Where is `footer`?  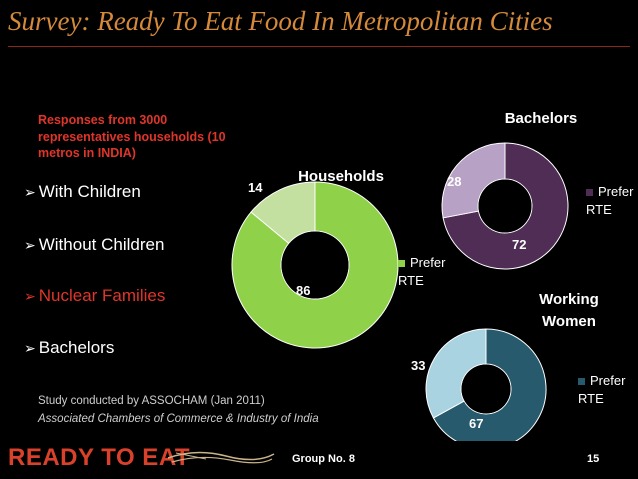
footer is located at coordinates (319, 460).